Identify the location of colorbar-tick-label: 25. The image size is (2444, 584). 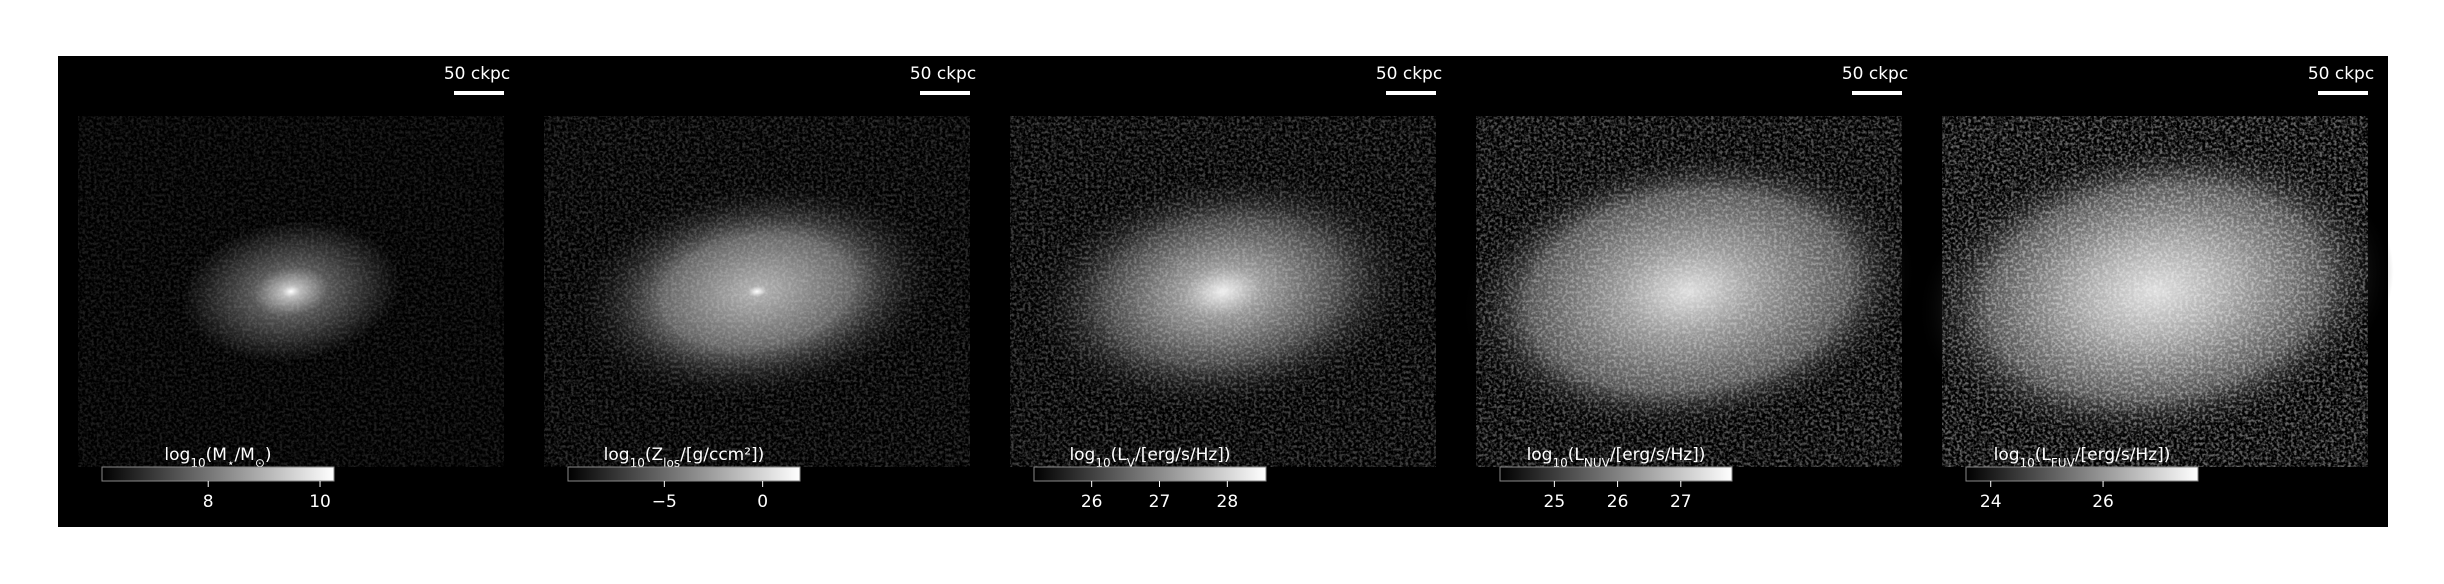
(1555, 502).